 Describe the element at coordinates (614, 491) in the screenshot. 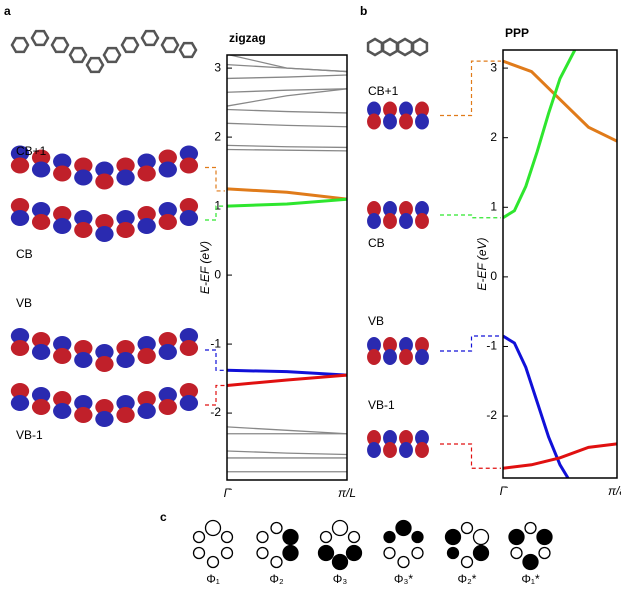

I see `x-tick-label: π/a` at that location.